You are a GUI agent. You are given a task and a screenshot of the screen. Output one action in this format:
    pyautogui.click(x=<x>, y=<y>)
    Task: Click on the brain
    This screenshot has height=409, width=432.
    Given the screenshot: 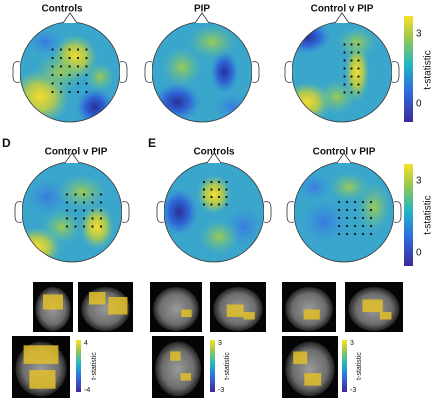 What is the action you would take?
    pyautogui.click(x=178, y=369)
    